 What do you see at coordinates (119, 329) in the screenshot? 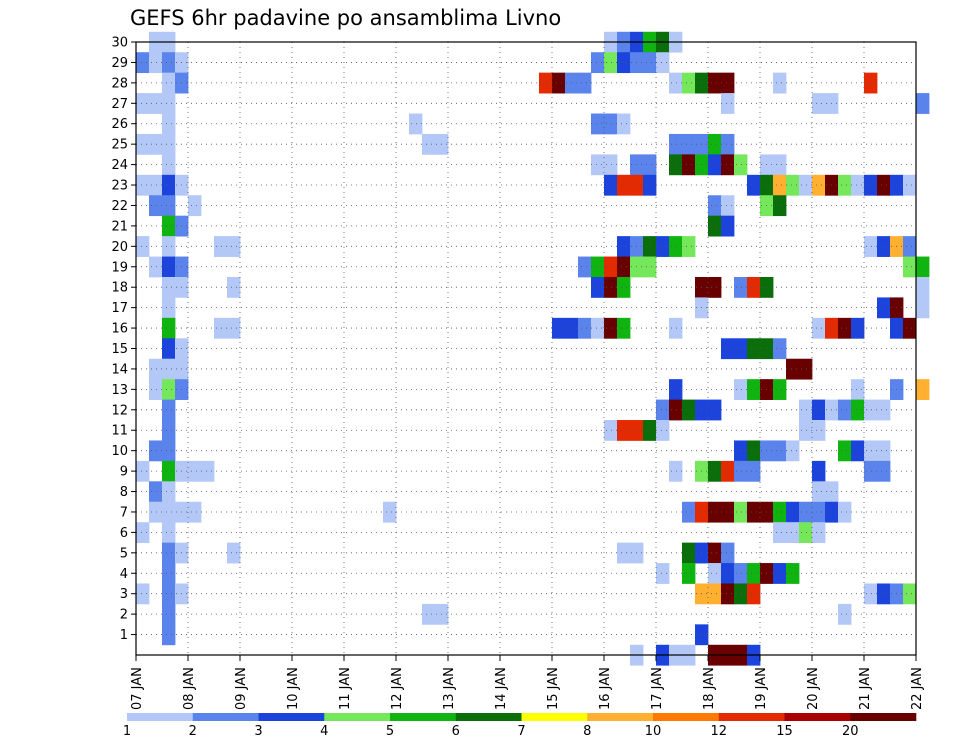
I see `y-tick-label: 16` at bounding box center [119, 329].